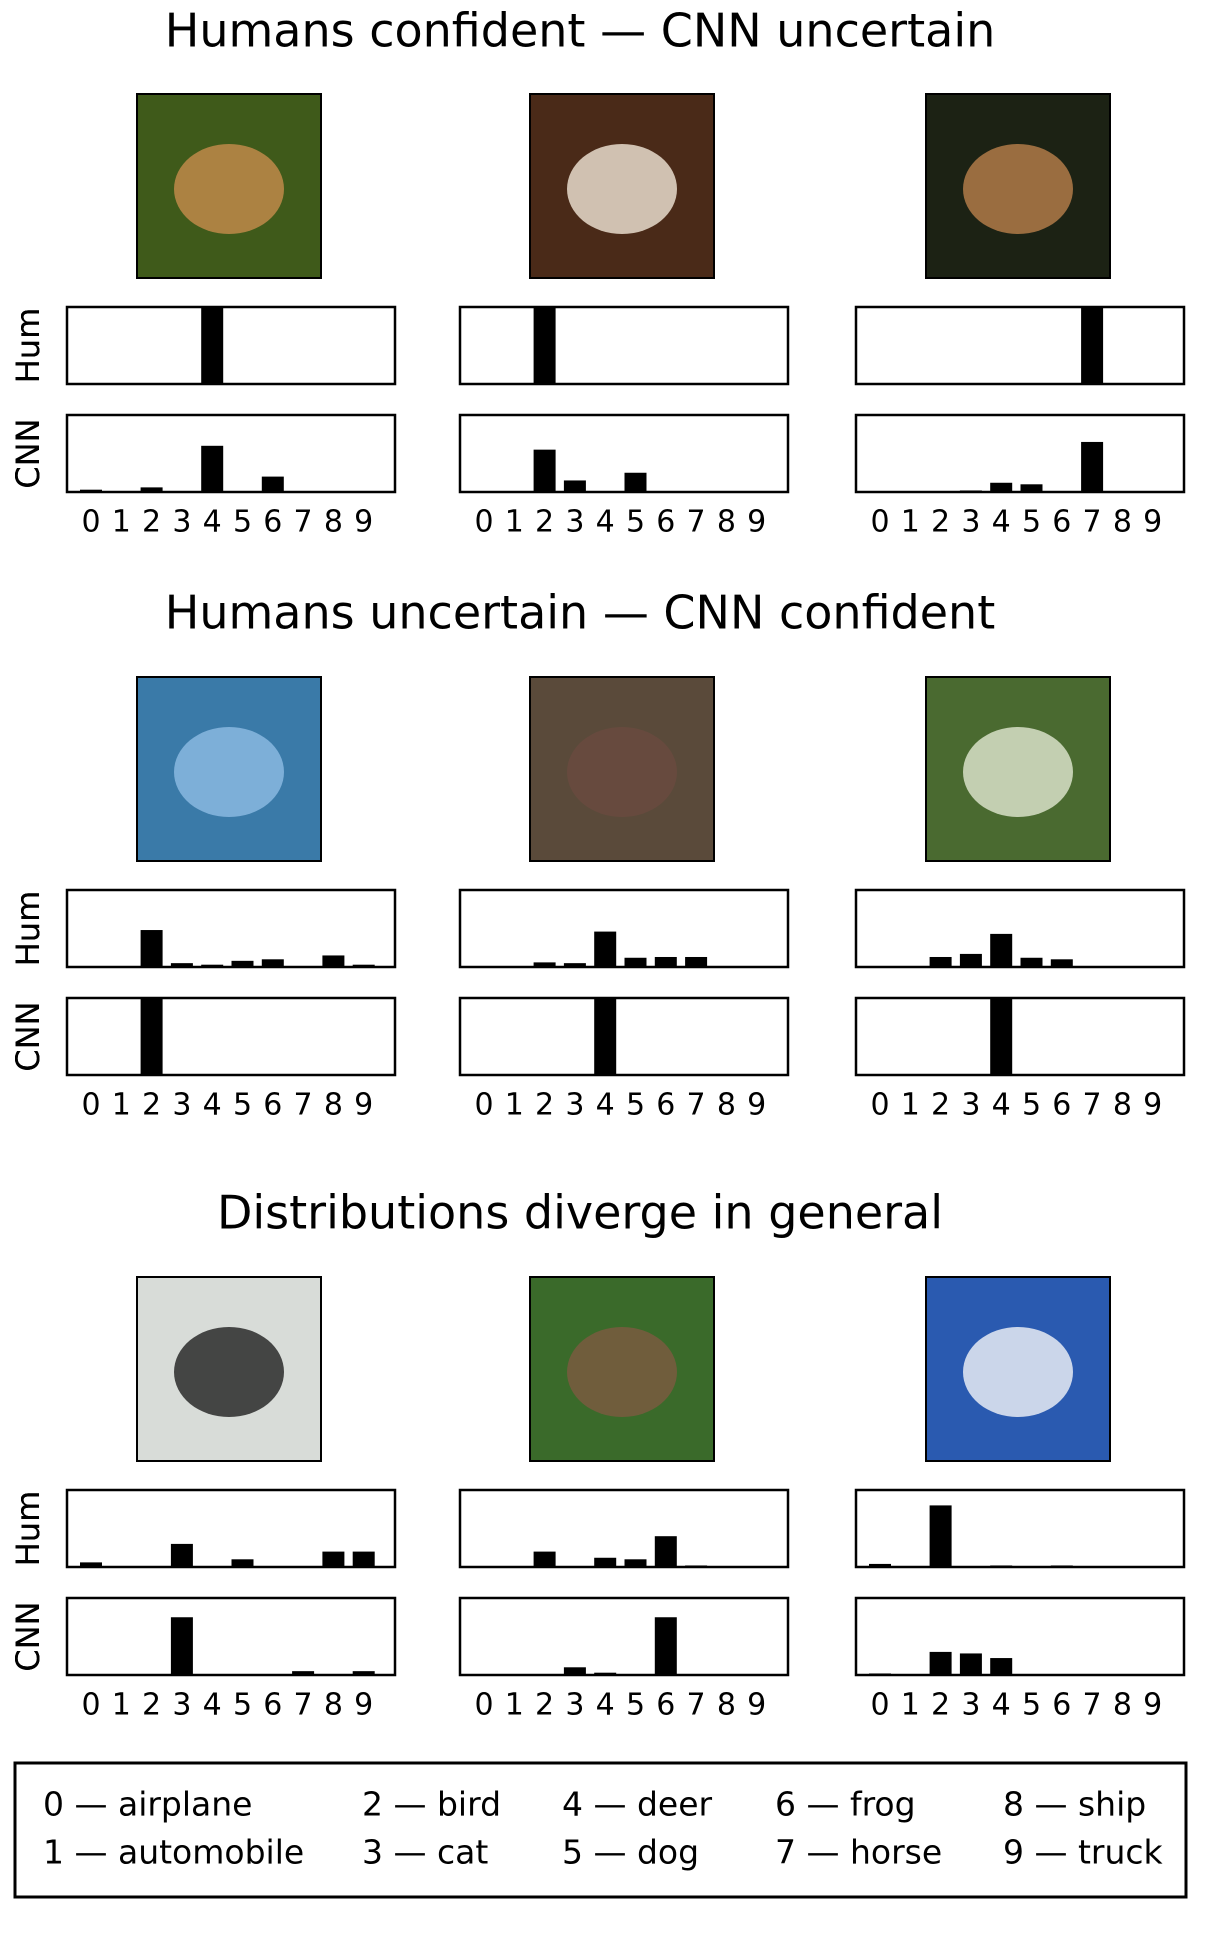 Image resolution: width=1208 pixels, height=1935 pixels. What do you see at coordinates (580, 1213) in the screenshot?
I see `section-title: Distributions diverge in general` at bounding box center [580, 1213].